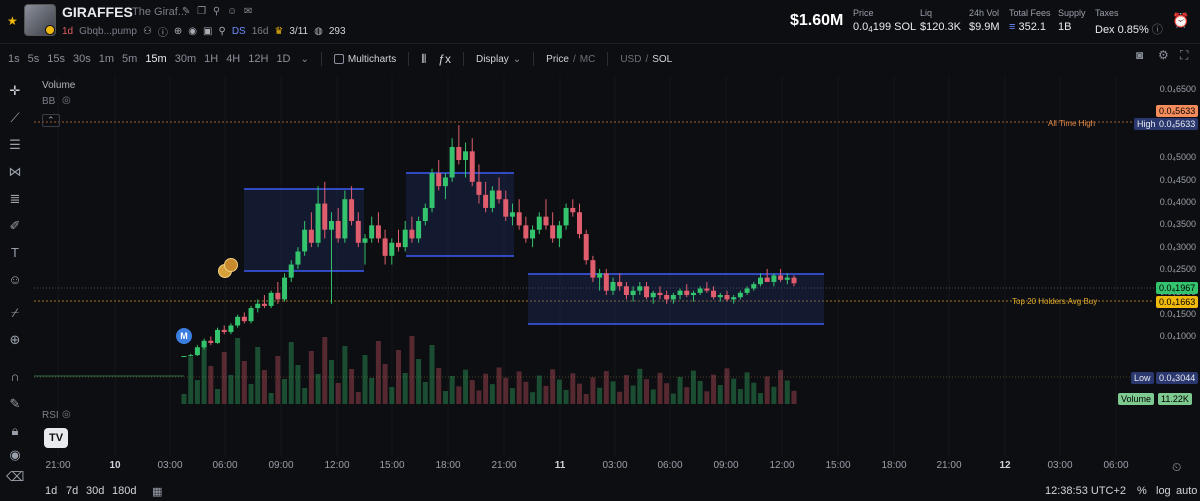 This screenshot has width=1200, height=501. I want to click on lock-drawing-icon: ✎, so click(15, 403).